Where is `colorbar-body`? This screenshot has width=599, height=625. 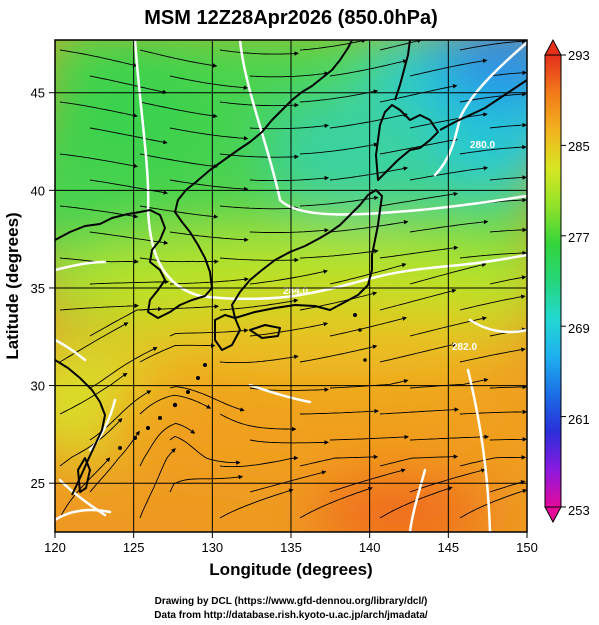 colorbar-body is located at coordinates (553, 281).